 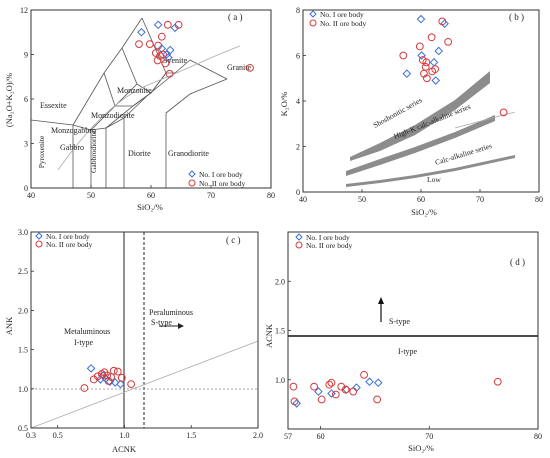 I want to click on field-gabbro: Gabbro, so click(x=72, y=147).